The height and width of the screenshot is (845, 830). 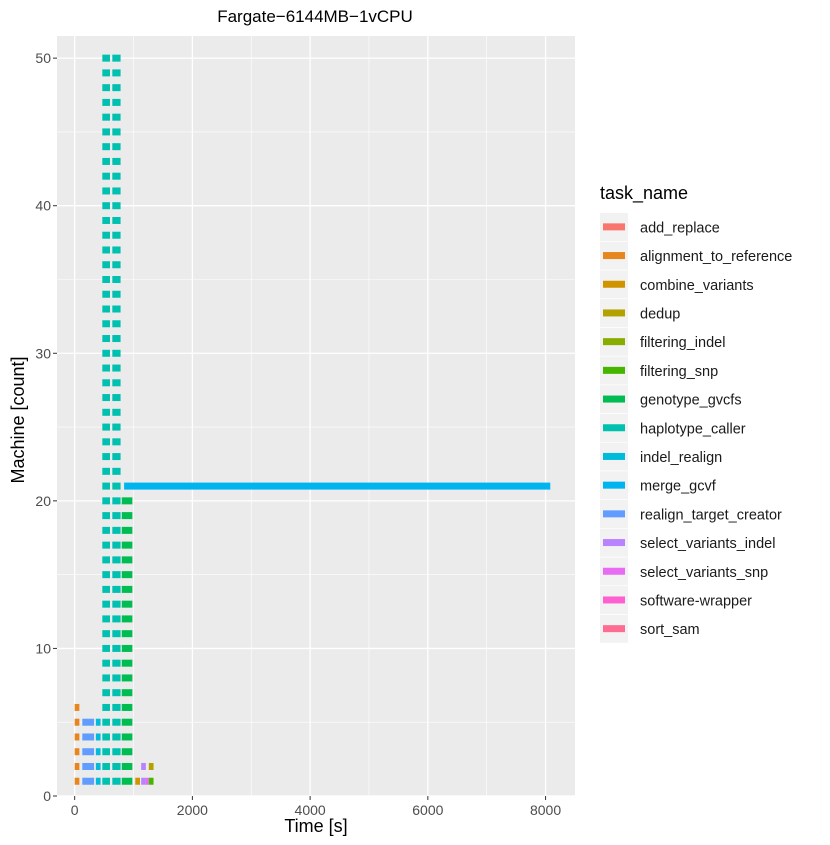 What do you see at coordinates (75, 810) in the screenshot?
I see `x-tick-label: 0` at bounding box center [75, 810].